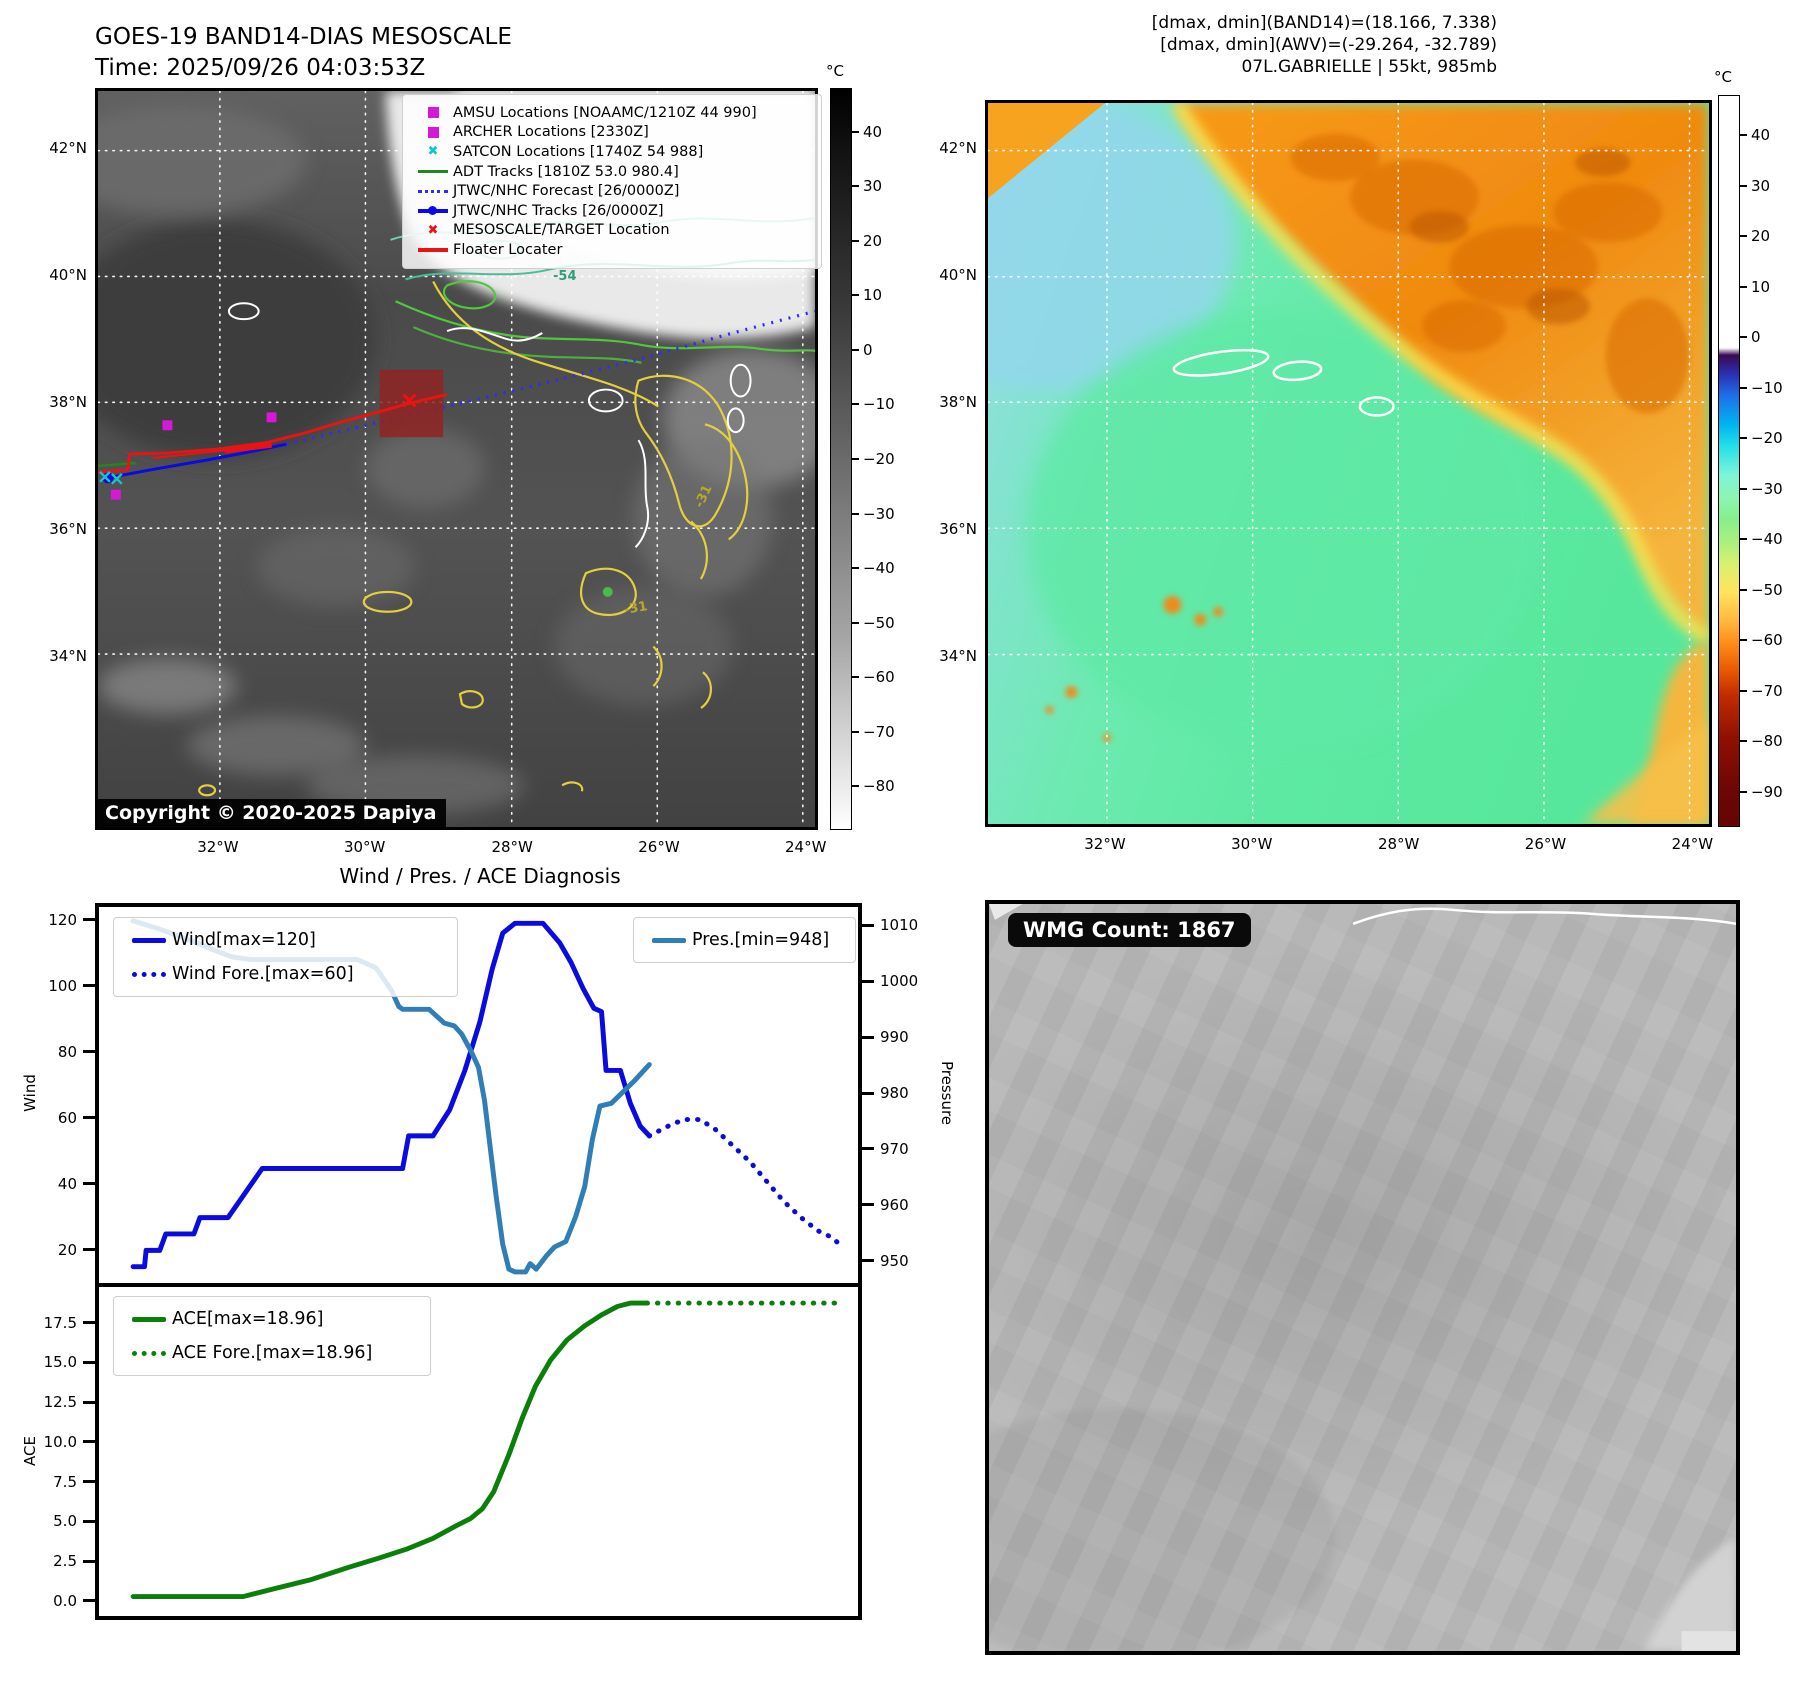 The image size is (1801, 1690). Describe the element at coordinates (1761, 185) in the screenshot. I see `awv-cb-ticklabel: 30` at that location.